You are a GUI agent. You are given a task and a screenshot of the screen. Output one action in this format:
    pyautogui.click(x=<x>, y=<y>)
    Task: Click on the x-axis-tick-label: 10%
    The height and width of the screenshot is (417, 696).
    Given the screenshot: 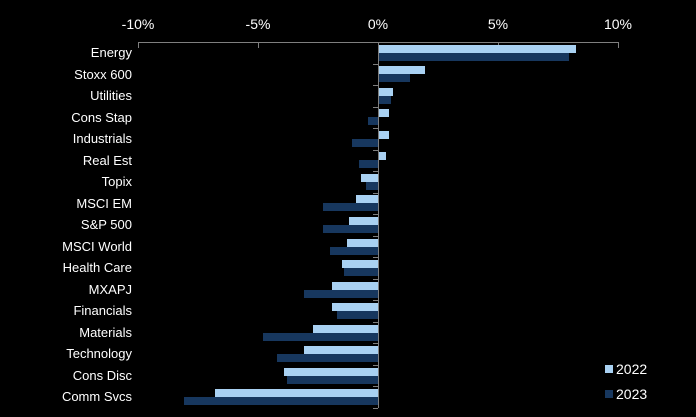 What is the action you would take?
    pyautogui.click(x=618, y=24)
    